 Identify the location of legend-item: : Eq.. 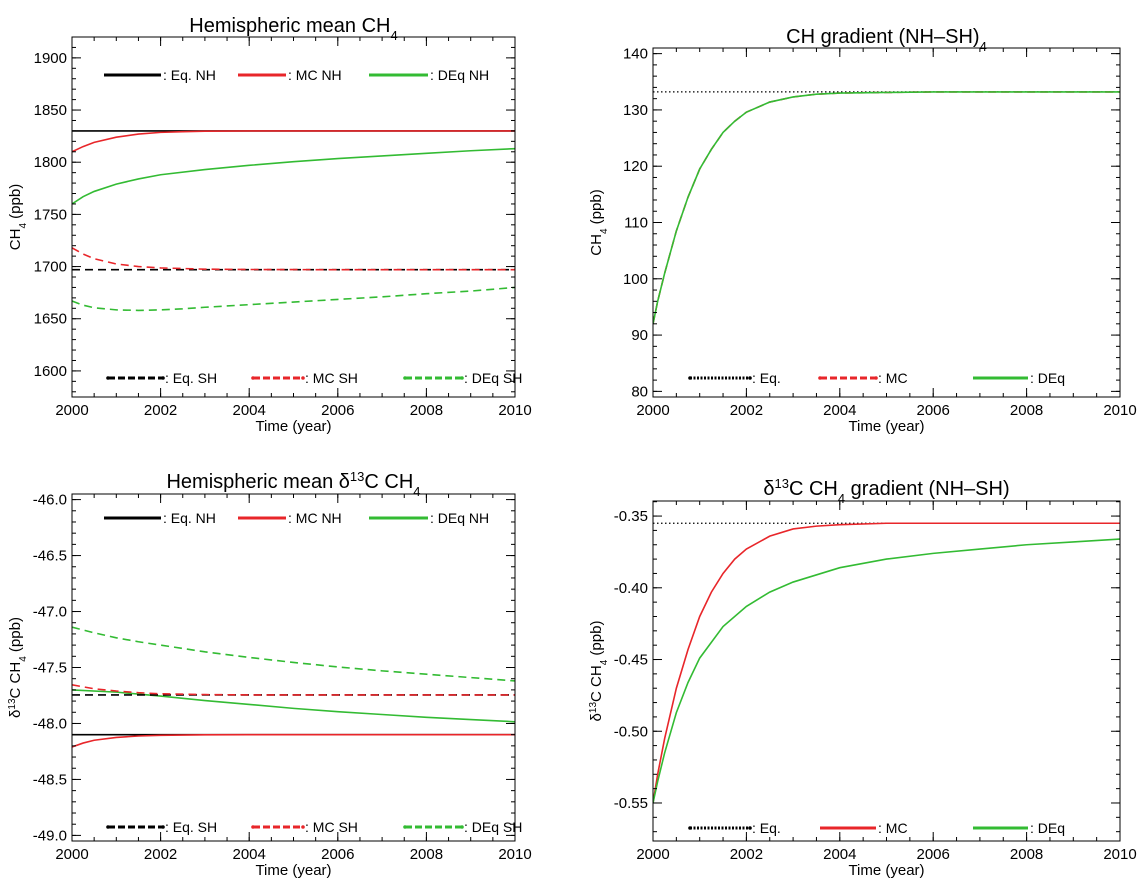
(734, 378).